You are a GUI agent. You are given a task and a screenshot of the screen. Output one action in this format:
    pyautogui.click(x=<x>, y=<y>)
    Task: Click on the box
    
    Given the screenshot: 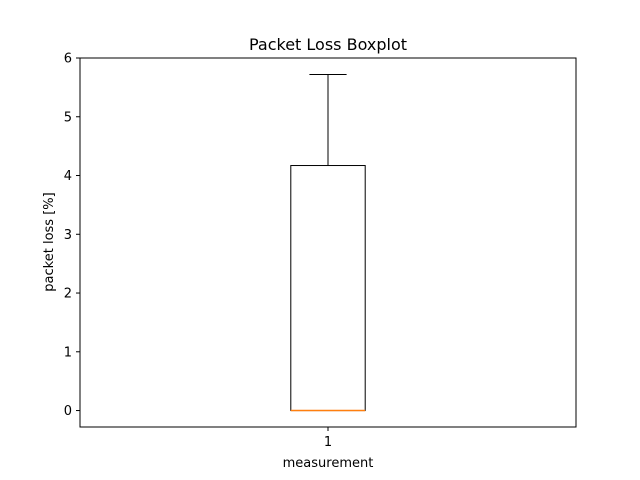 What is the action you would take?
    pyautogui.click(x=328, y=288)
    